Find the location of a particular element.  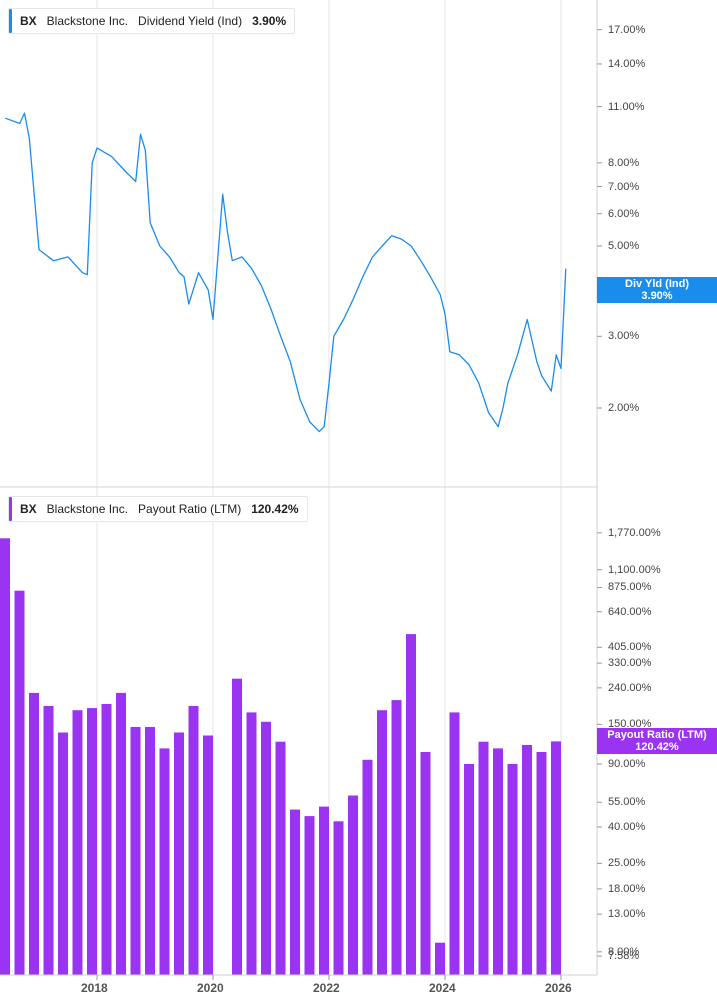

payout-bar-2020Q2 is located at coordinates (237, 826).